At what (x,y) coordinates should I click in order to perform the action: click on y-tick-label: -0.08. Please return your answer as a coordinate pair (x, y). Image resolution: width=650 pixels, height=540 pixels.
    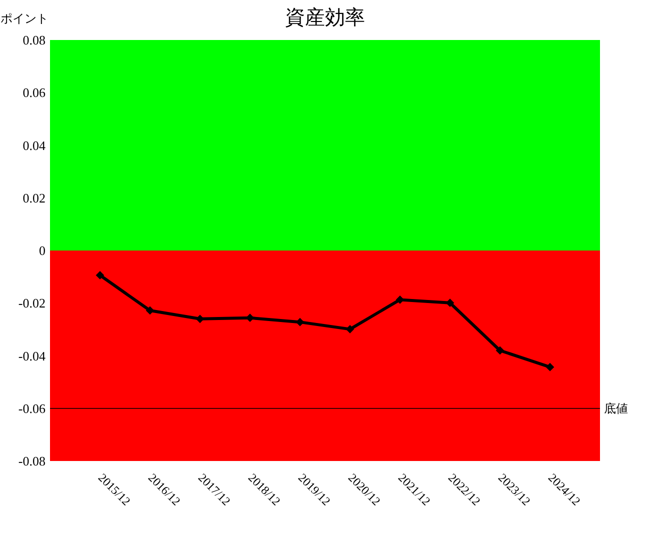
    Looking at the image, I should click on (32, 461).